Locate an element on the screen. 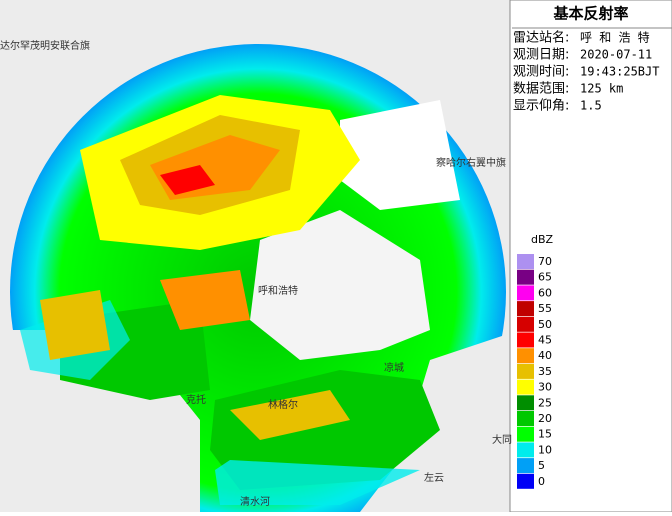 The height and width of the screenshot is (516, 672). legend-label: 25 is located at coordinates (545, 402).